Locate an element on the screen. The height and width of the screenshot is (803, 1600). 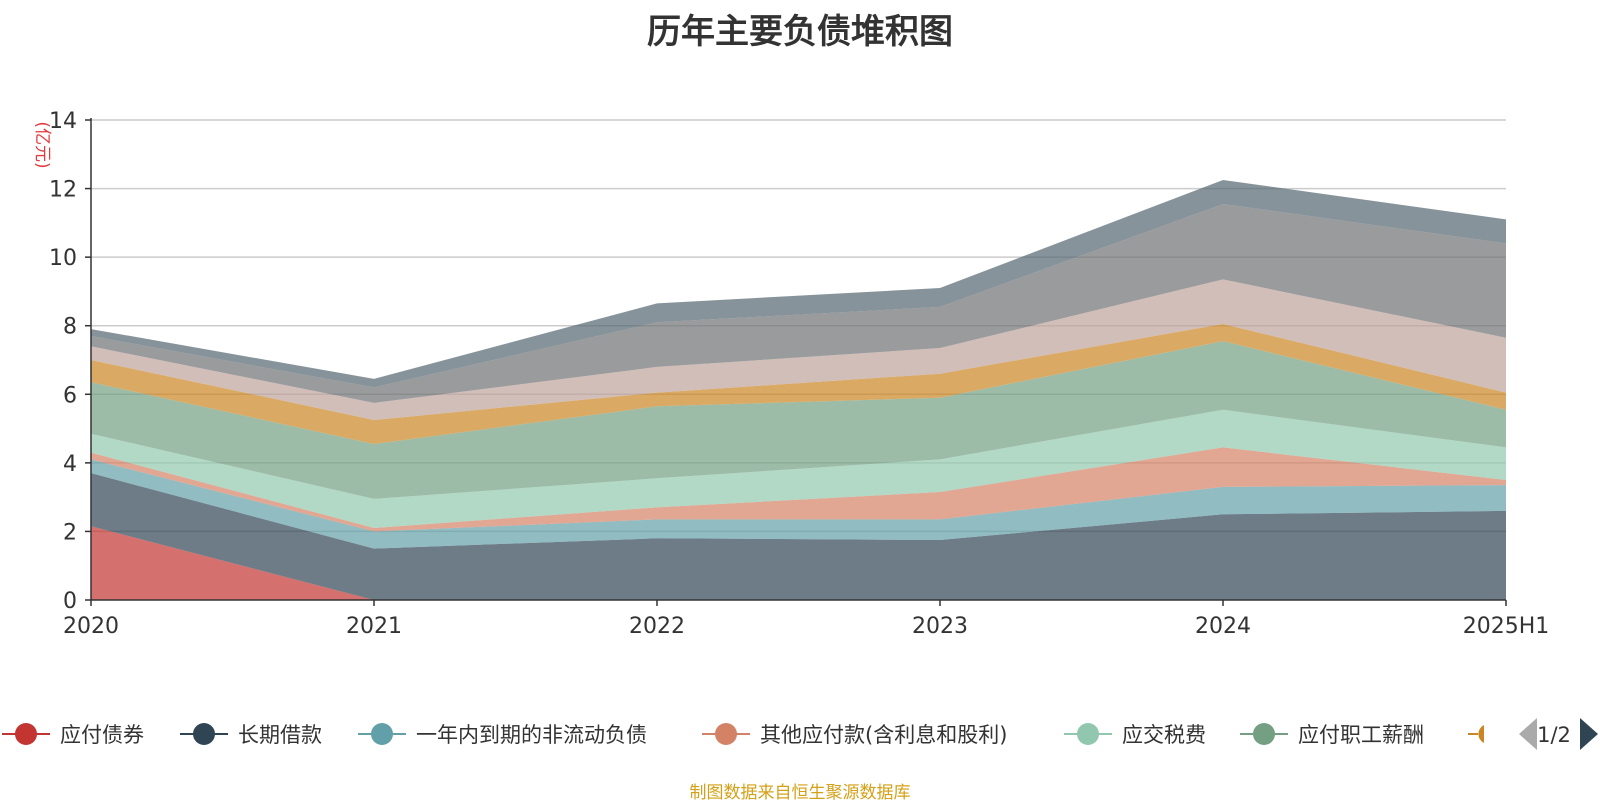
x-tick-label: 2025H1 is located at coordinates (1506, 626).